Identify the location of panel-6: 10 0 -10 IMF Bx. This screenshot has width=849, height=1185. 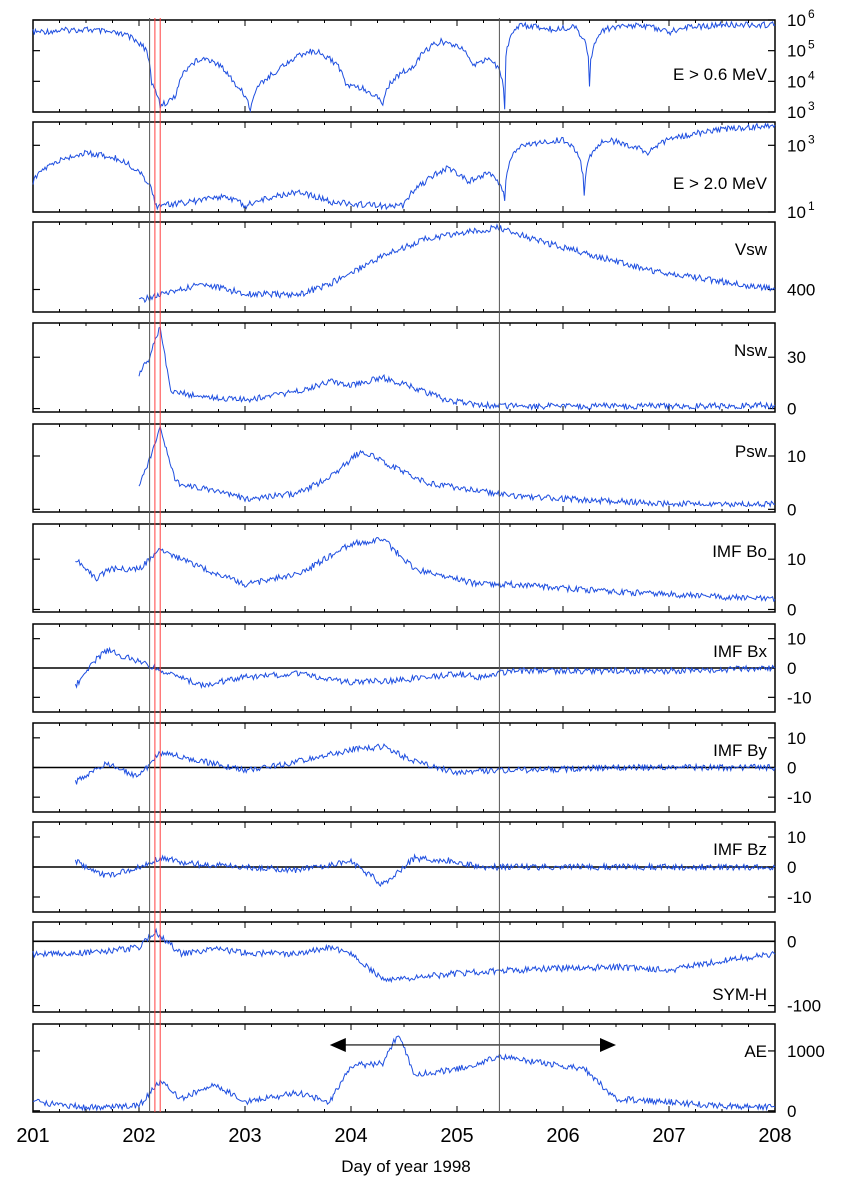
(422, 668).